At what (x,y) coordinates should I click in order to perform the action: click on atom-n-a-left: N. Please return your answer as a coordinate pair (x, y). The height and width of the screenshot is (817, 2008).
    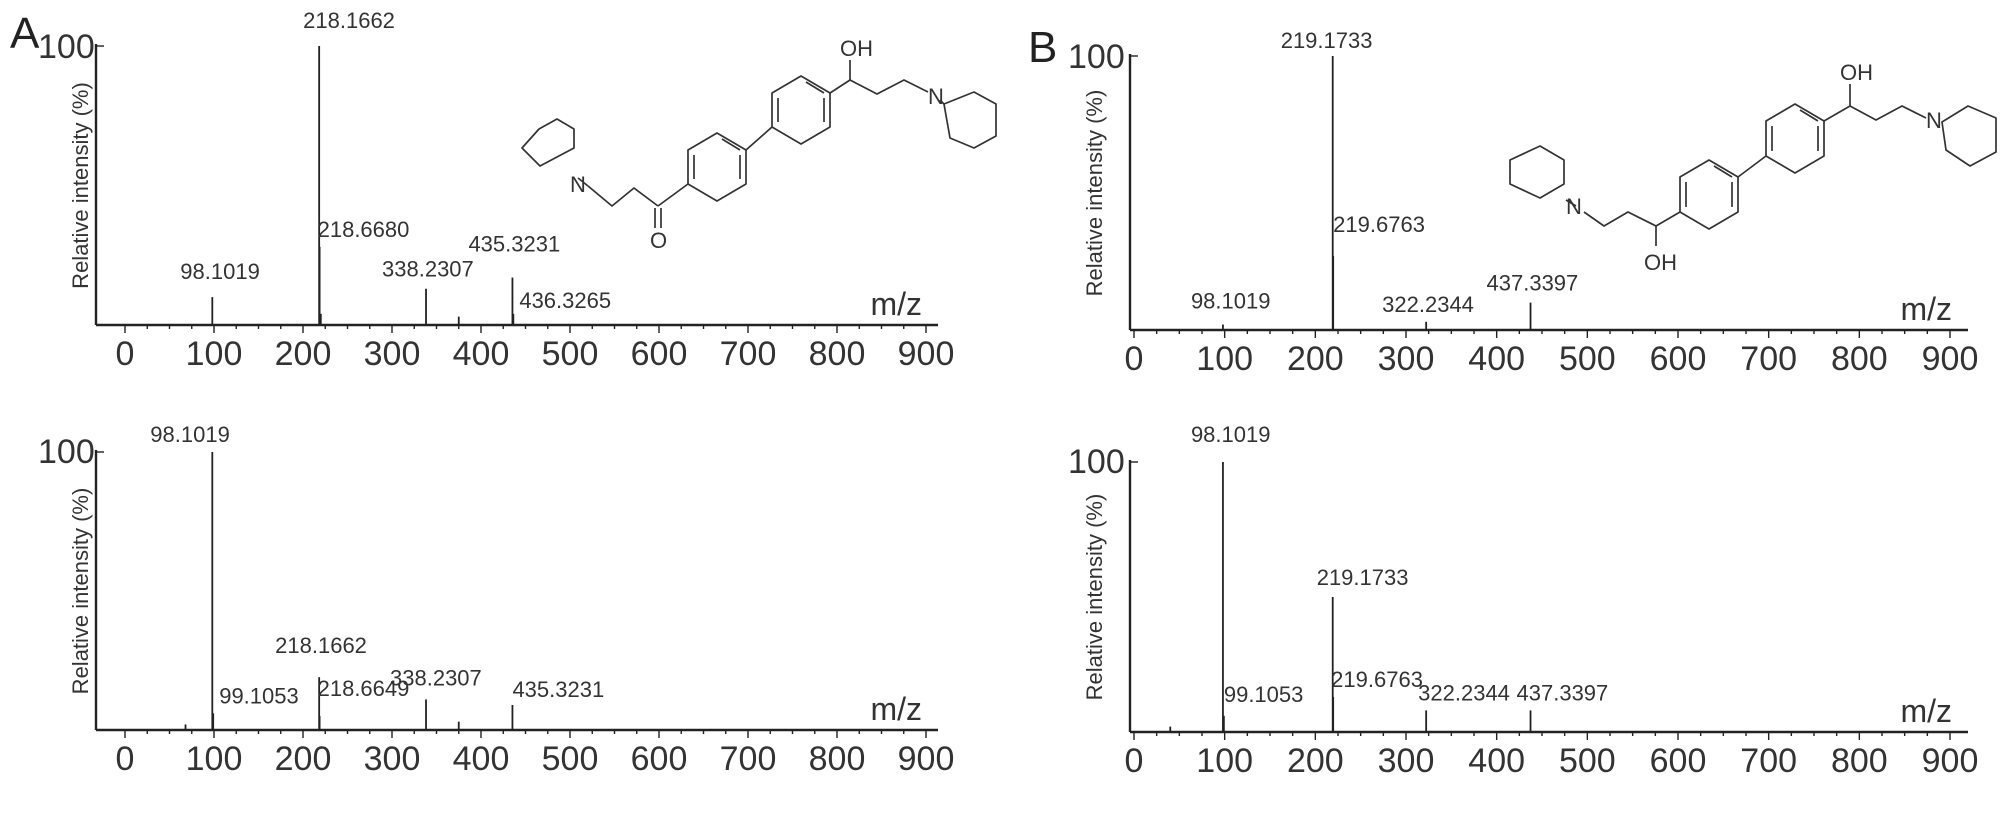
    Looking at the image, I should click on (578, 184).